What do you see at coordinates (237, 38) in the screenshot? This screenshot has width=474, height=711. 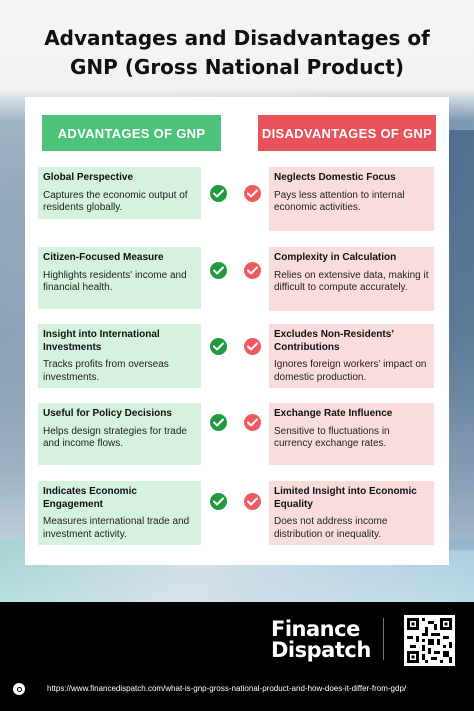 I see `title-line-1: Advantages and Disadvantages of` at bounding box center [237, 38].